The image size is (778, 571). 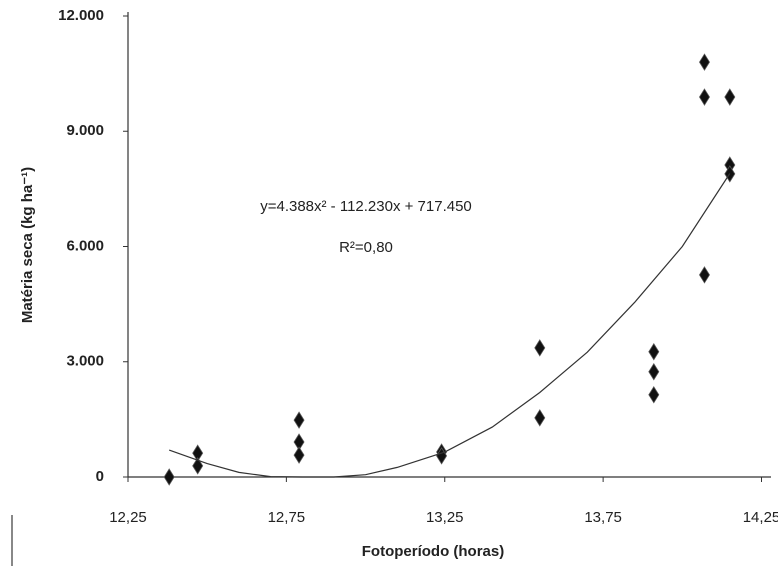 What do you see at coordinates (128, 517) in the screenshot?
I see `x-tick-label: 12,25` at bounding box center [128, 517].